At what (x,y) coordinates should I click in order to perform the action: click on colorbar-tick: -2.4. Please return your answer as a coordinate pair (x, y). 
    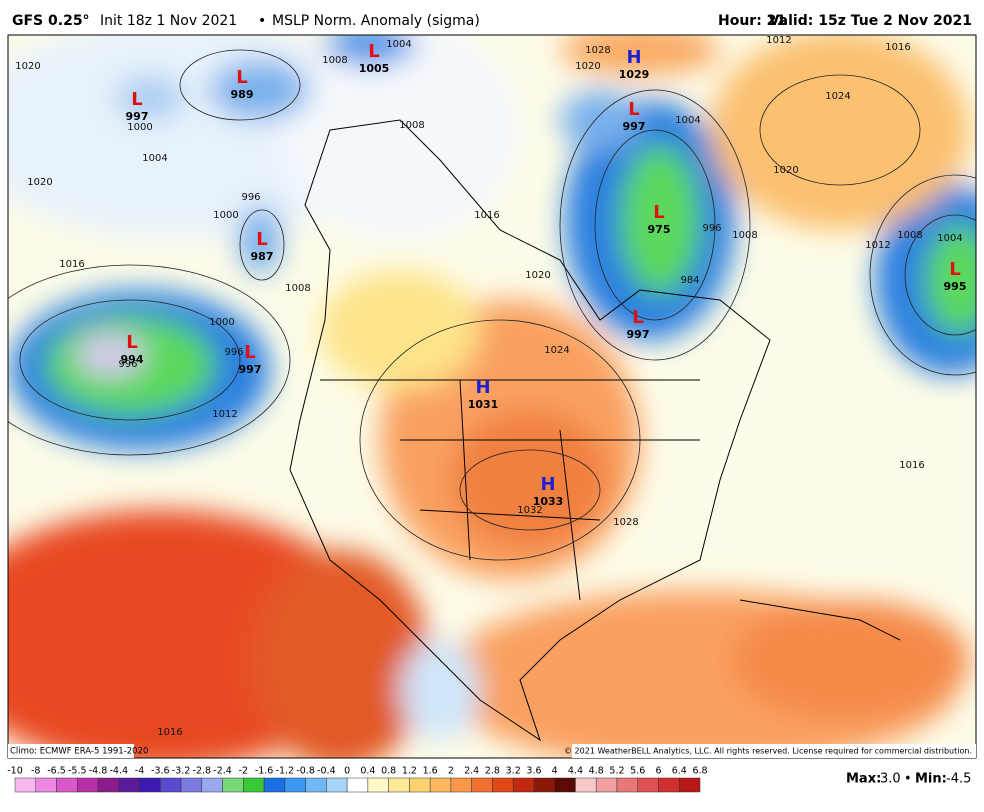
    Looking at the image, I should click on (222, 771).